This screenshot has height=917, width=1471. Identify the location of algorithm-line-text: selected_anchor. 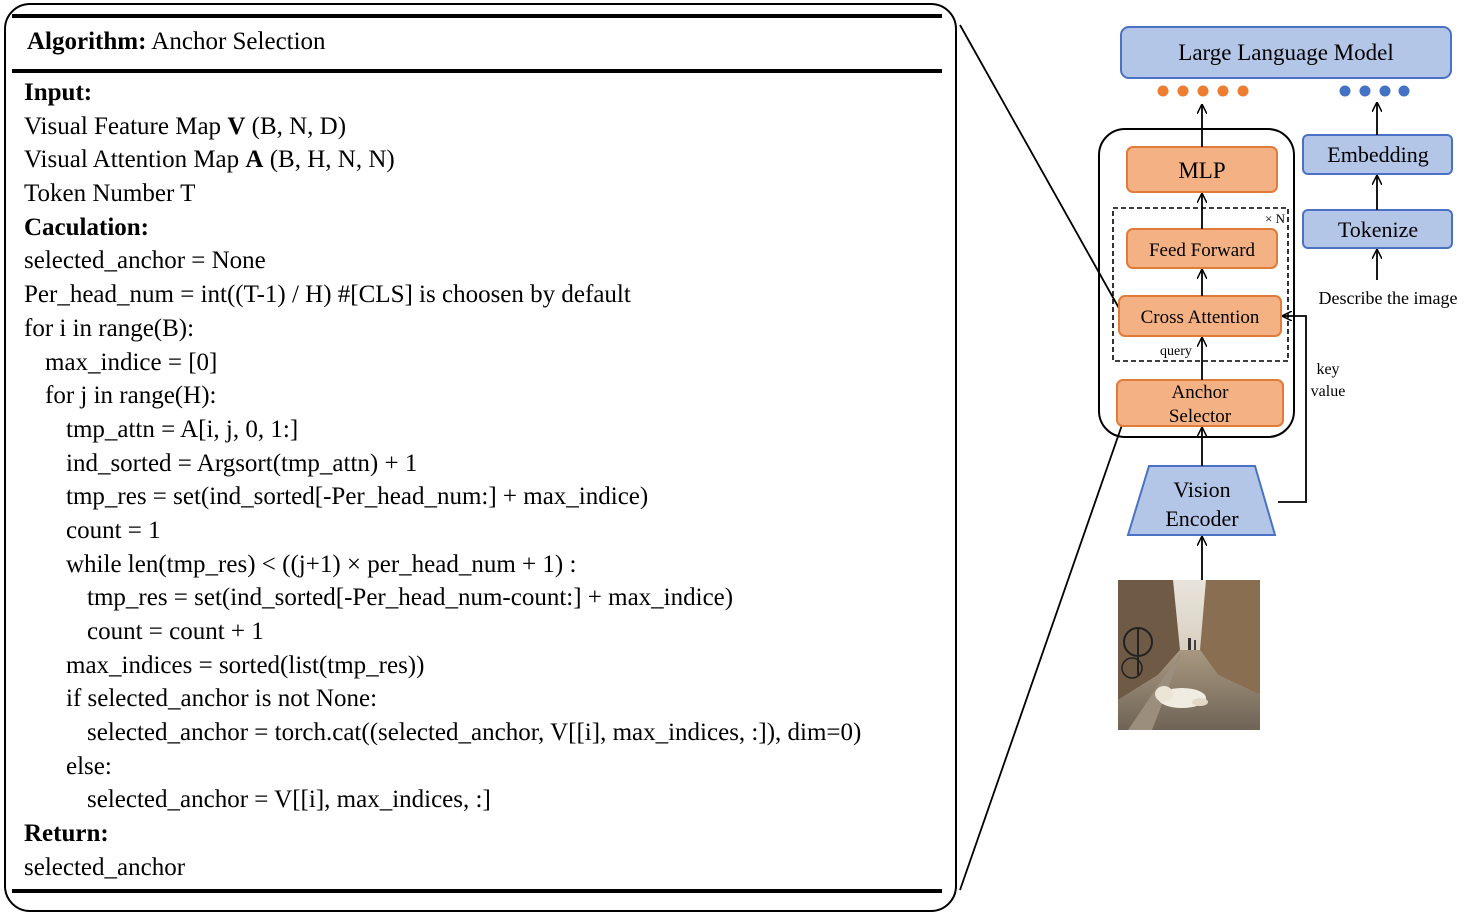
(105, 867).